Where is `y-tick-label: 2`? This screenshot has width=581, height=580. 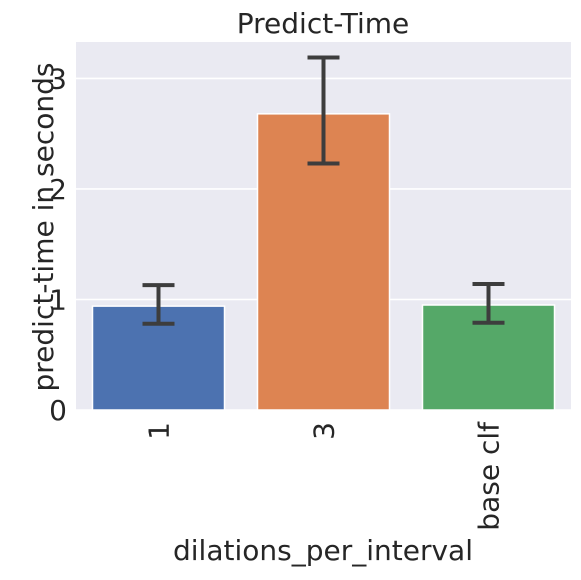 y-tick-label: 2 is located at coordinates (58, 189).